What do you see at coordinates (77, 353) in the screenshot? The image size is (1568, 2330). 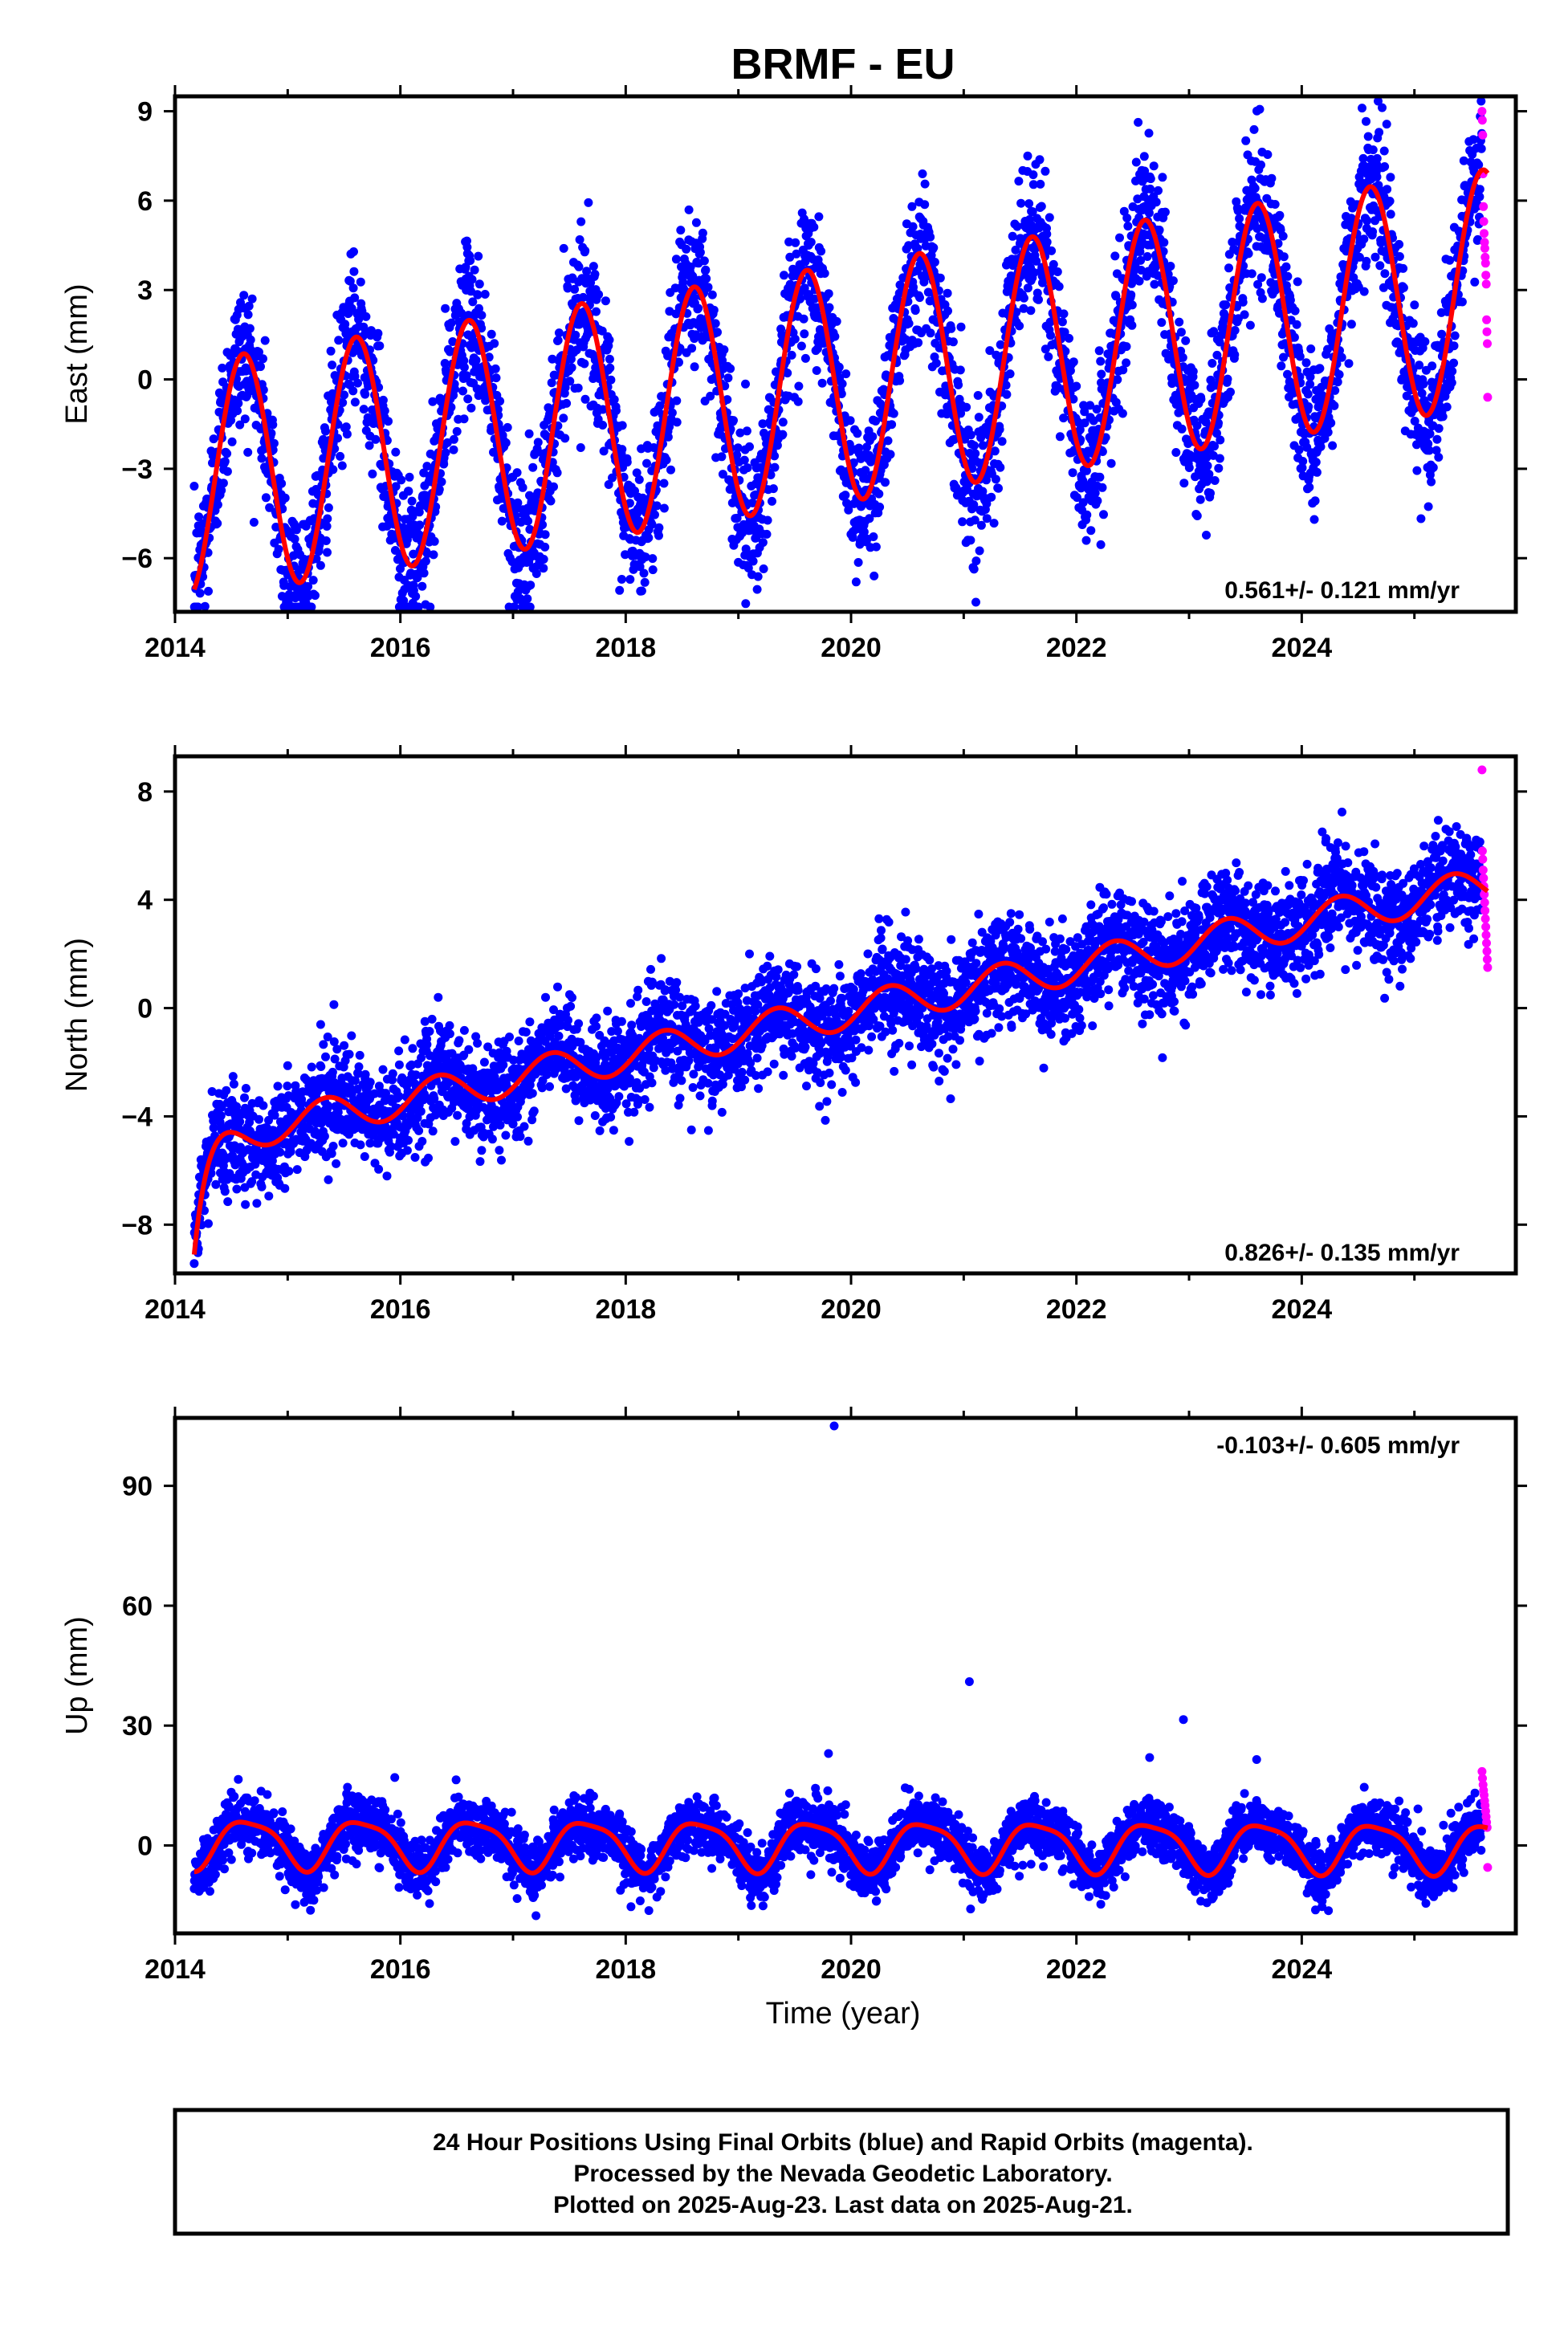 I see `east-axis-label: East (mm)` at bounding box center [77, 353].